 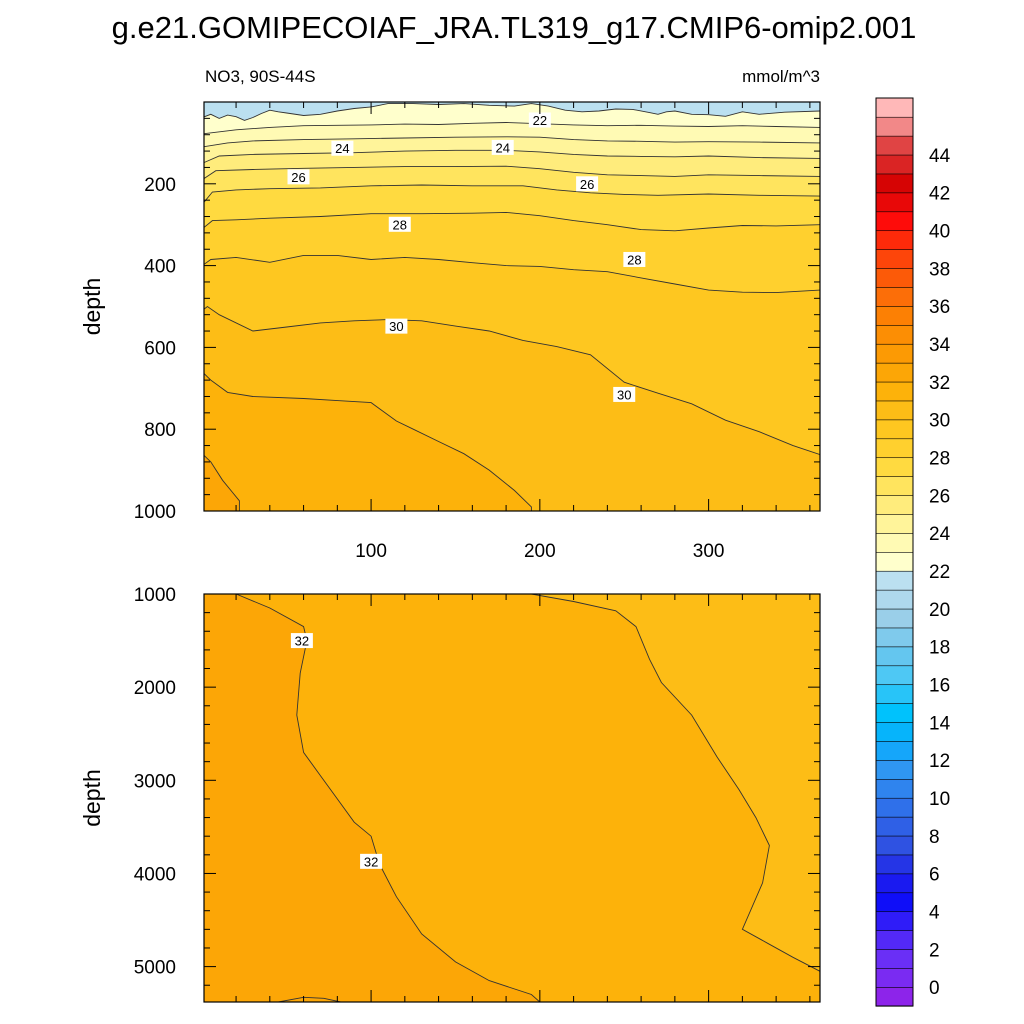 What do you see at coordinates (155, 968) in the screenshot?
I see `y-tick-label: 5000` at bounding box center [155, 968].